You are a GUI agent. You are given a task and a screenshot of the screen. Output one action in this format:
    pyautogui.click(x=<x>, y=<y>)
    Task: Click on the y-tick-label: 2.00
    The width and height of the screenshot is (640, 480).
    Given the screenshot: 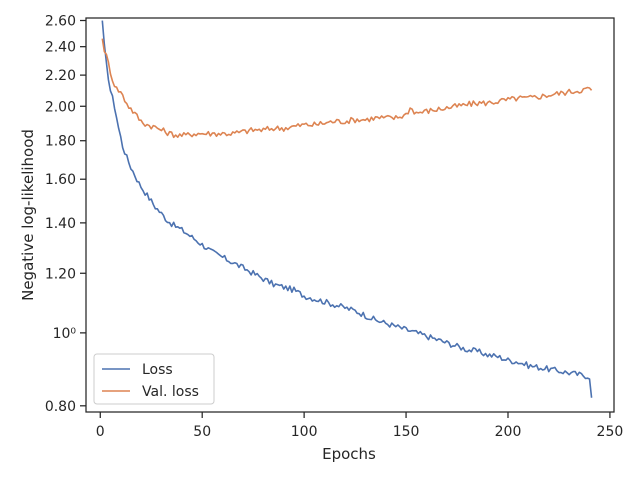 What is the action you would take?
    pyautogui.click(x=60, y=107)
    